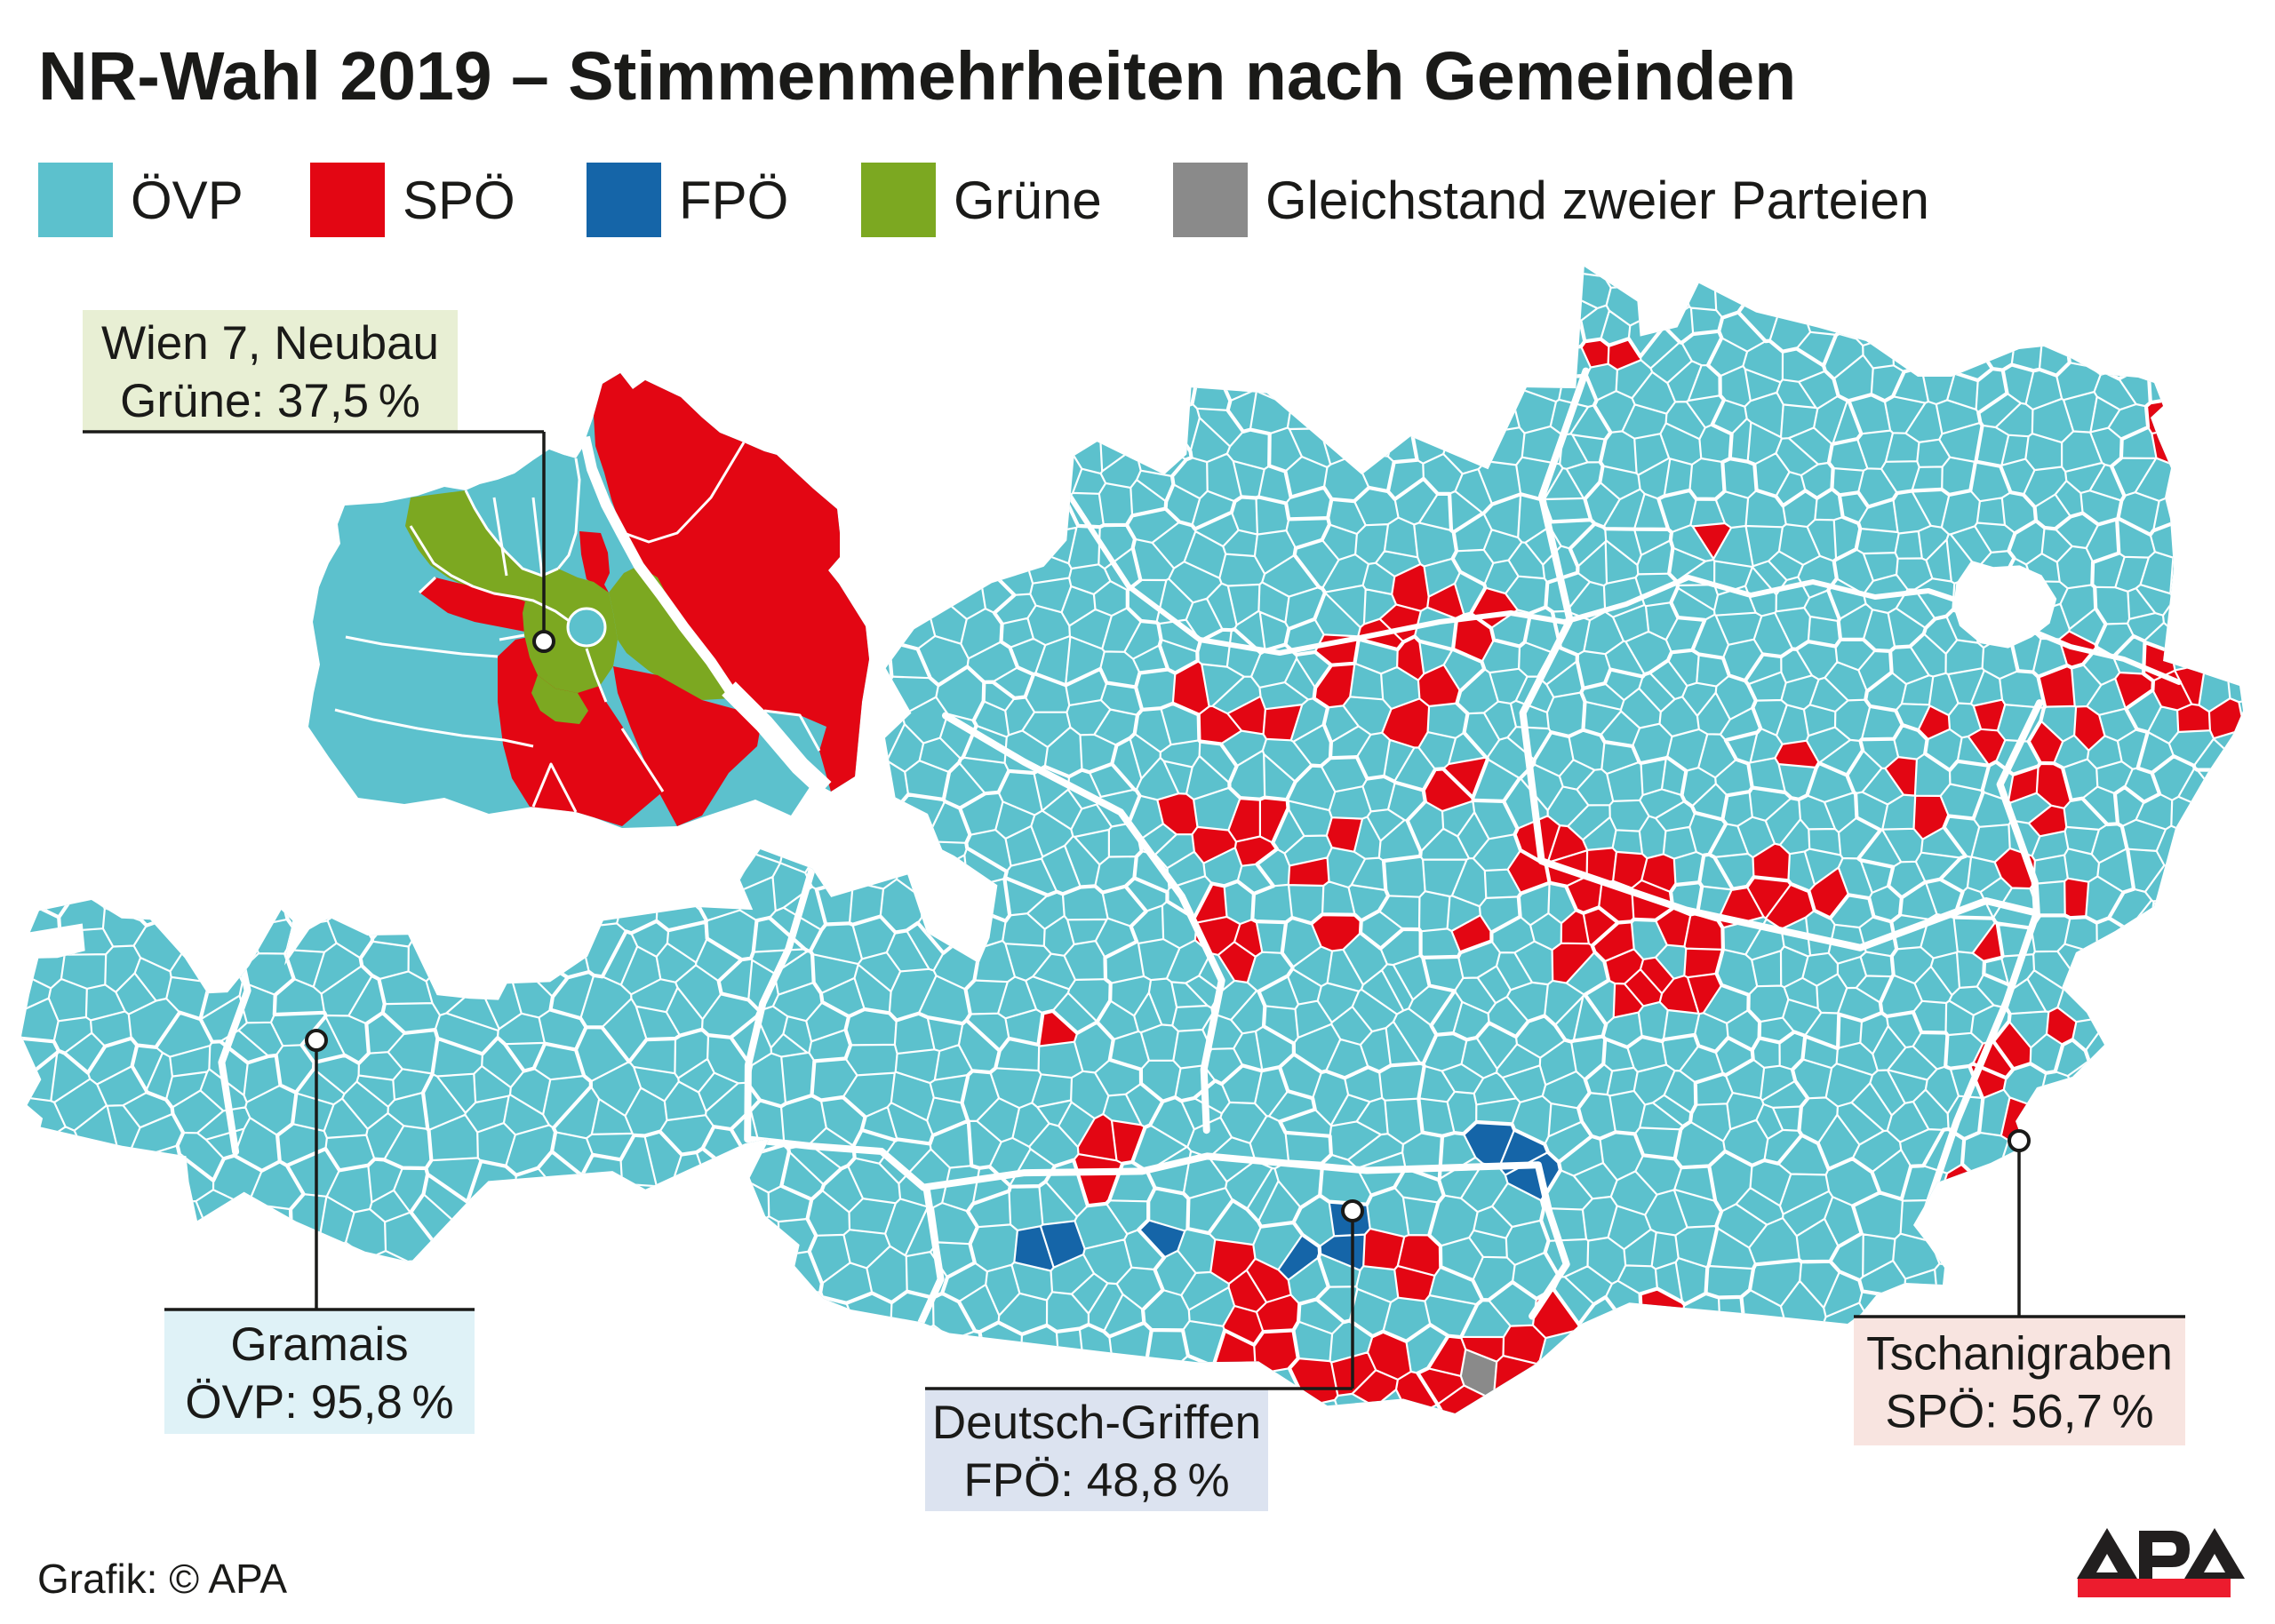 This screenshot has height=1624, width=2275. What do you see at coordinates (1096, 1480) in the screenshot?
I see `svg-text: FPÖ: 48,8 %` at bounding box center [1096, 1480].